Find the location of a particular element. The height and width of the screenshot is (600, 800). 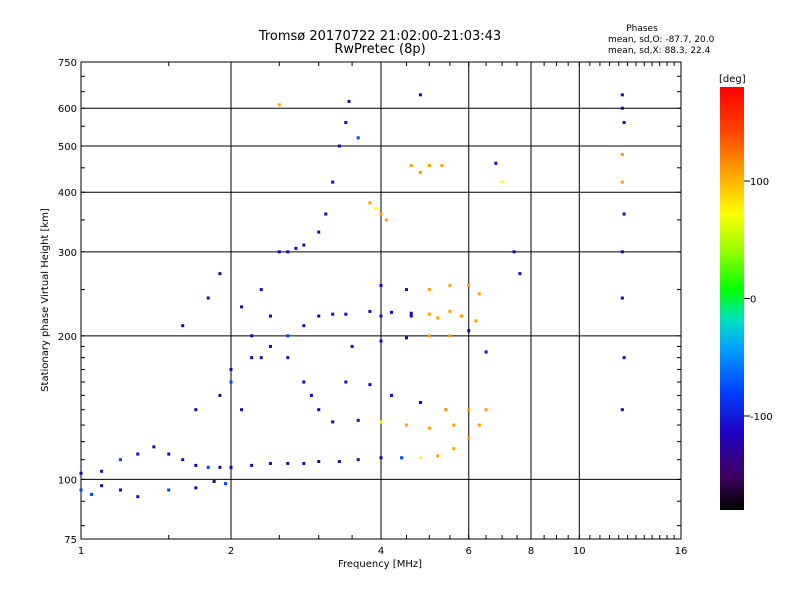

x-tick-label: 1 is located at coordinates (81, 551).